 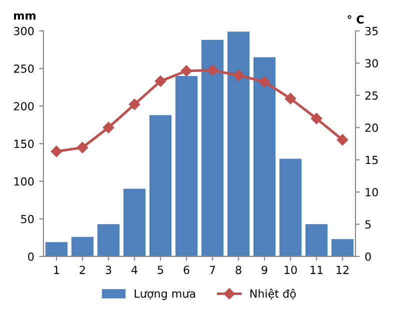 I want to click on y-tick-label: 50, so click(x=27, y=219).